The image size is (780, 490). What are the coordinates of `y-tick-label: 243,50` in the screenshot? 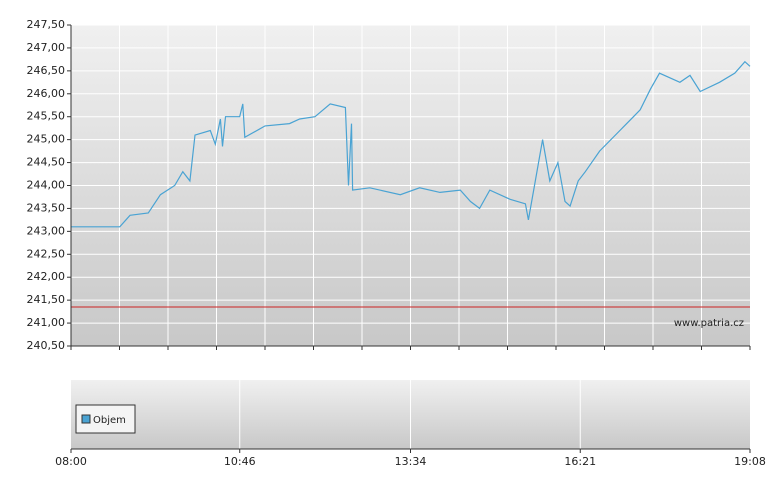 It's located at (46, 207).